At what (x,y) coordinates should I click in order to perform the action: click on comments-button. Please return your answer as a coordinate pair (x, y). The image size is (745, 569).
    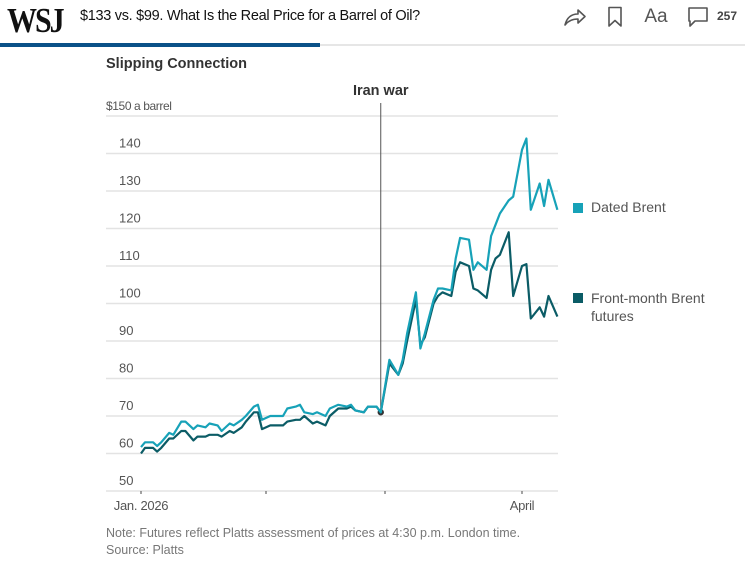
    Looking at the image, I should click on (698, 17).